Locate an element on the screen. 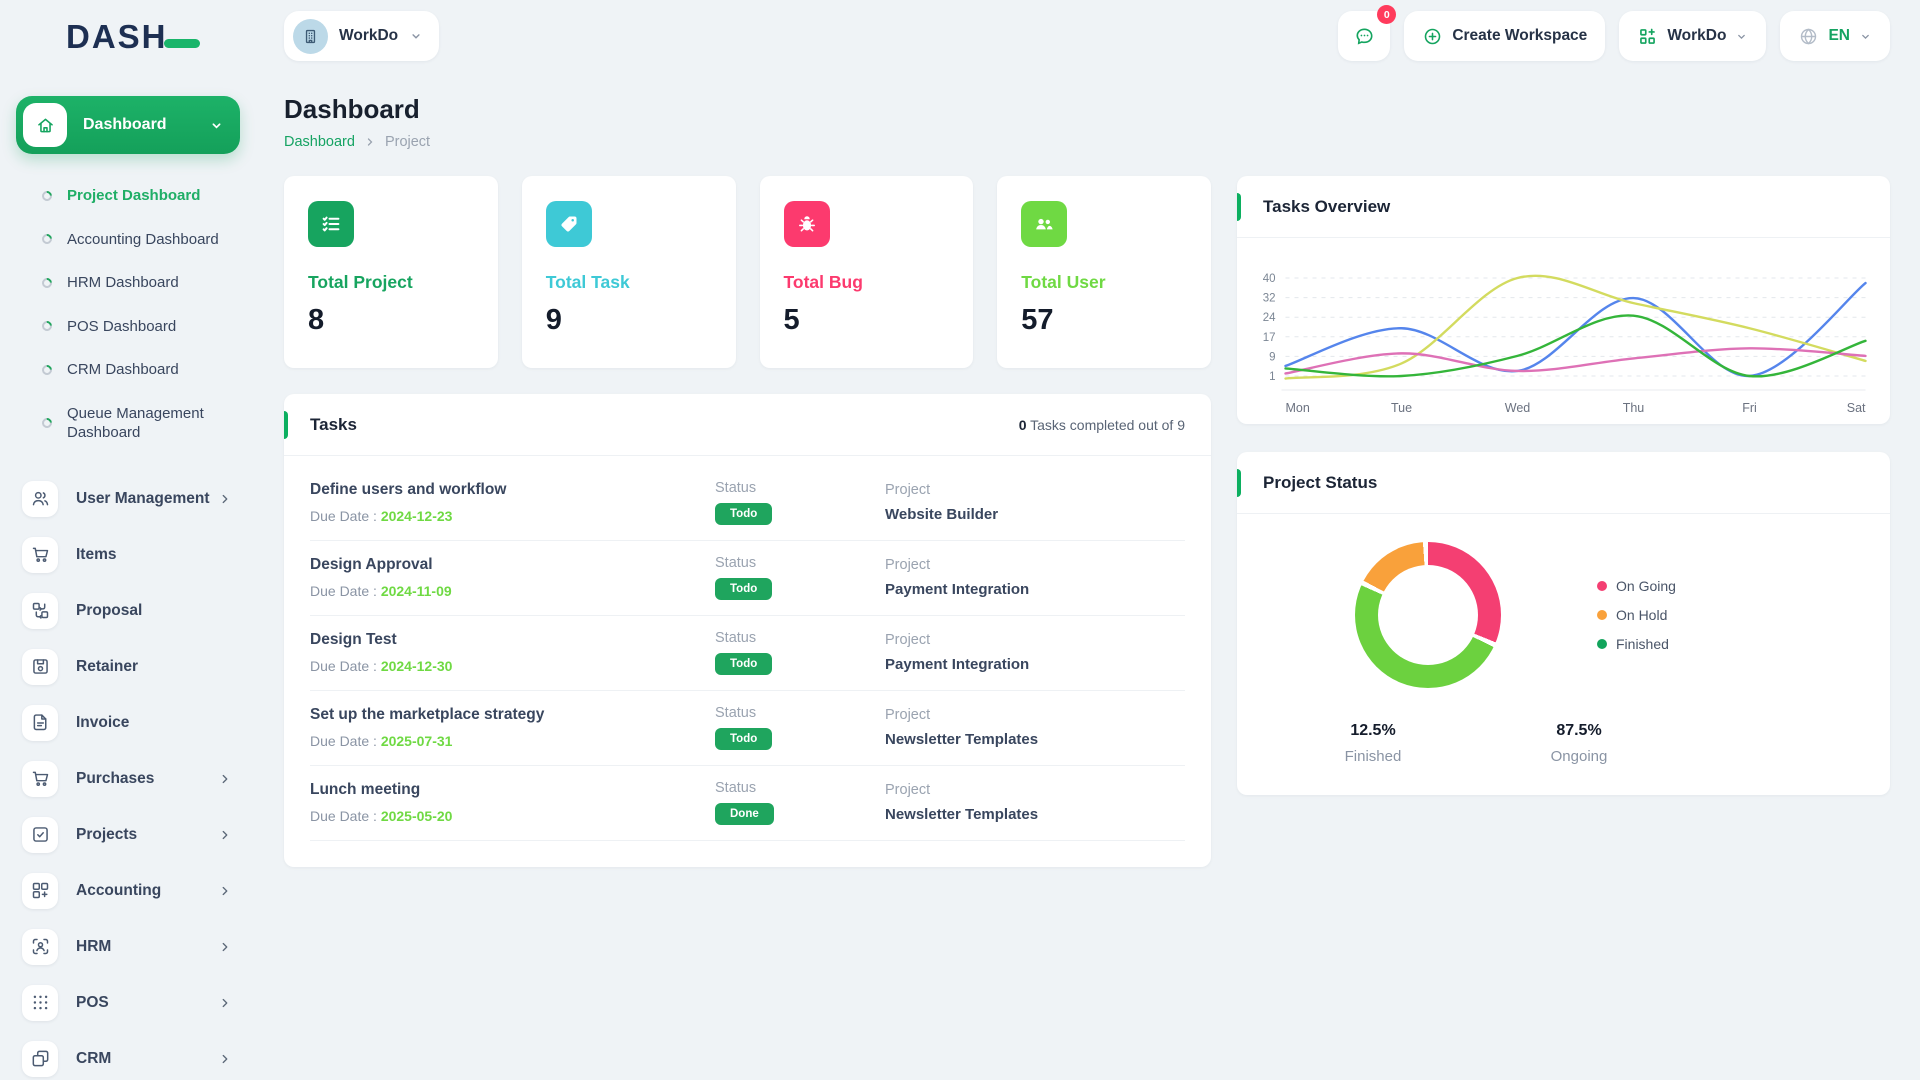 The width and height of the screenshot is (1920, 1080). create-workspace-button: Create Workspace is located at coordinates (1505, 36).